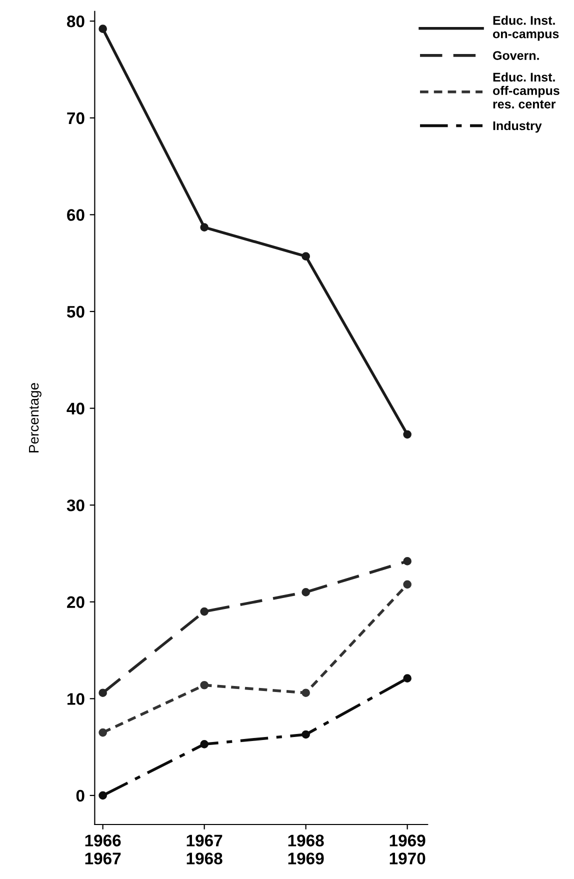 The height and width of the screenshot is (879, 574). Describe the element at coordinates (75, 505) in the screenshot. I see `y-tick-label: 30` at that location.